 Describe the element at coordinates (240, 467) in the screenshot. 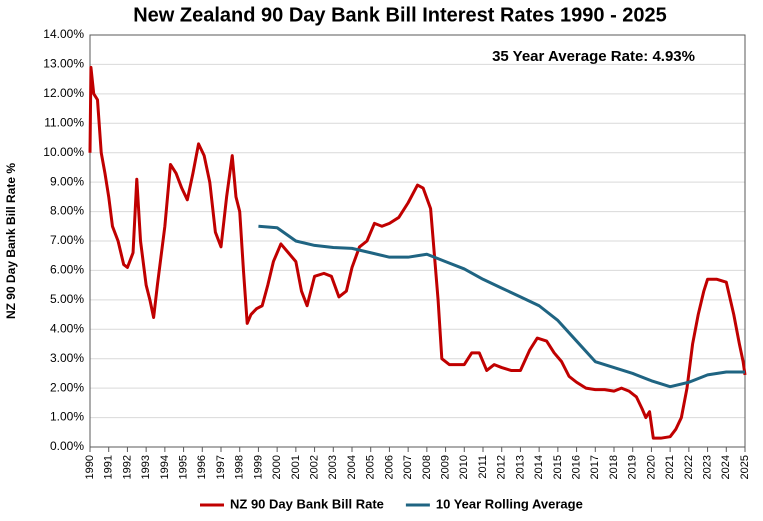

I see `x-tick-label: 1998` at that location.